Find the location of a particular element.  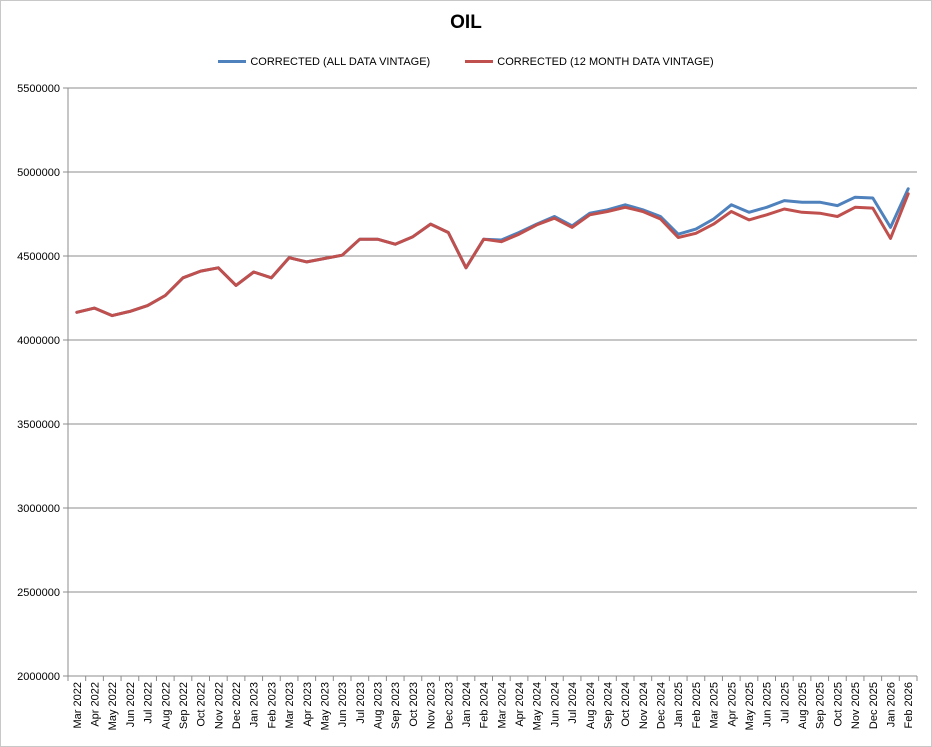

x-tick-label: Dec 2023 is located at coordinates (449, 705).